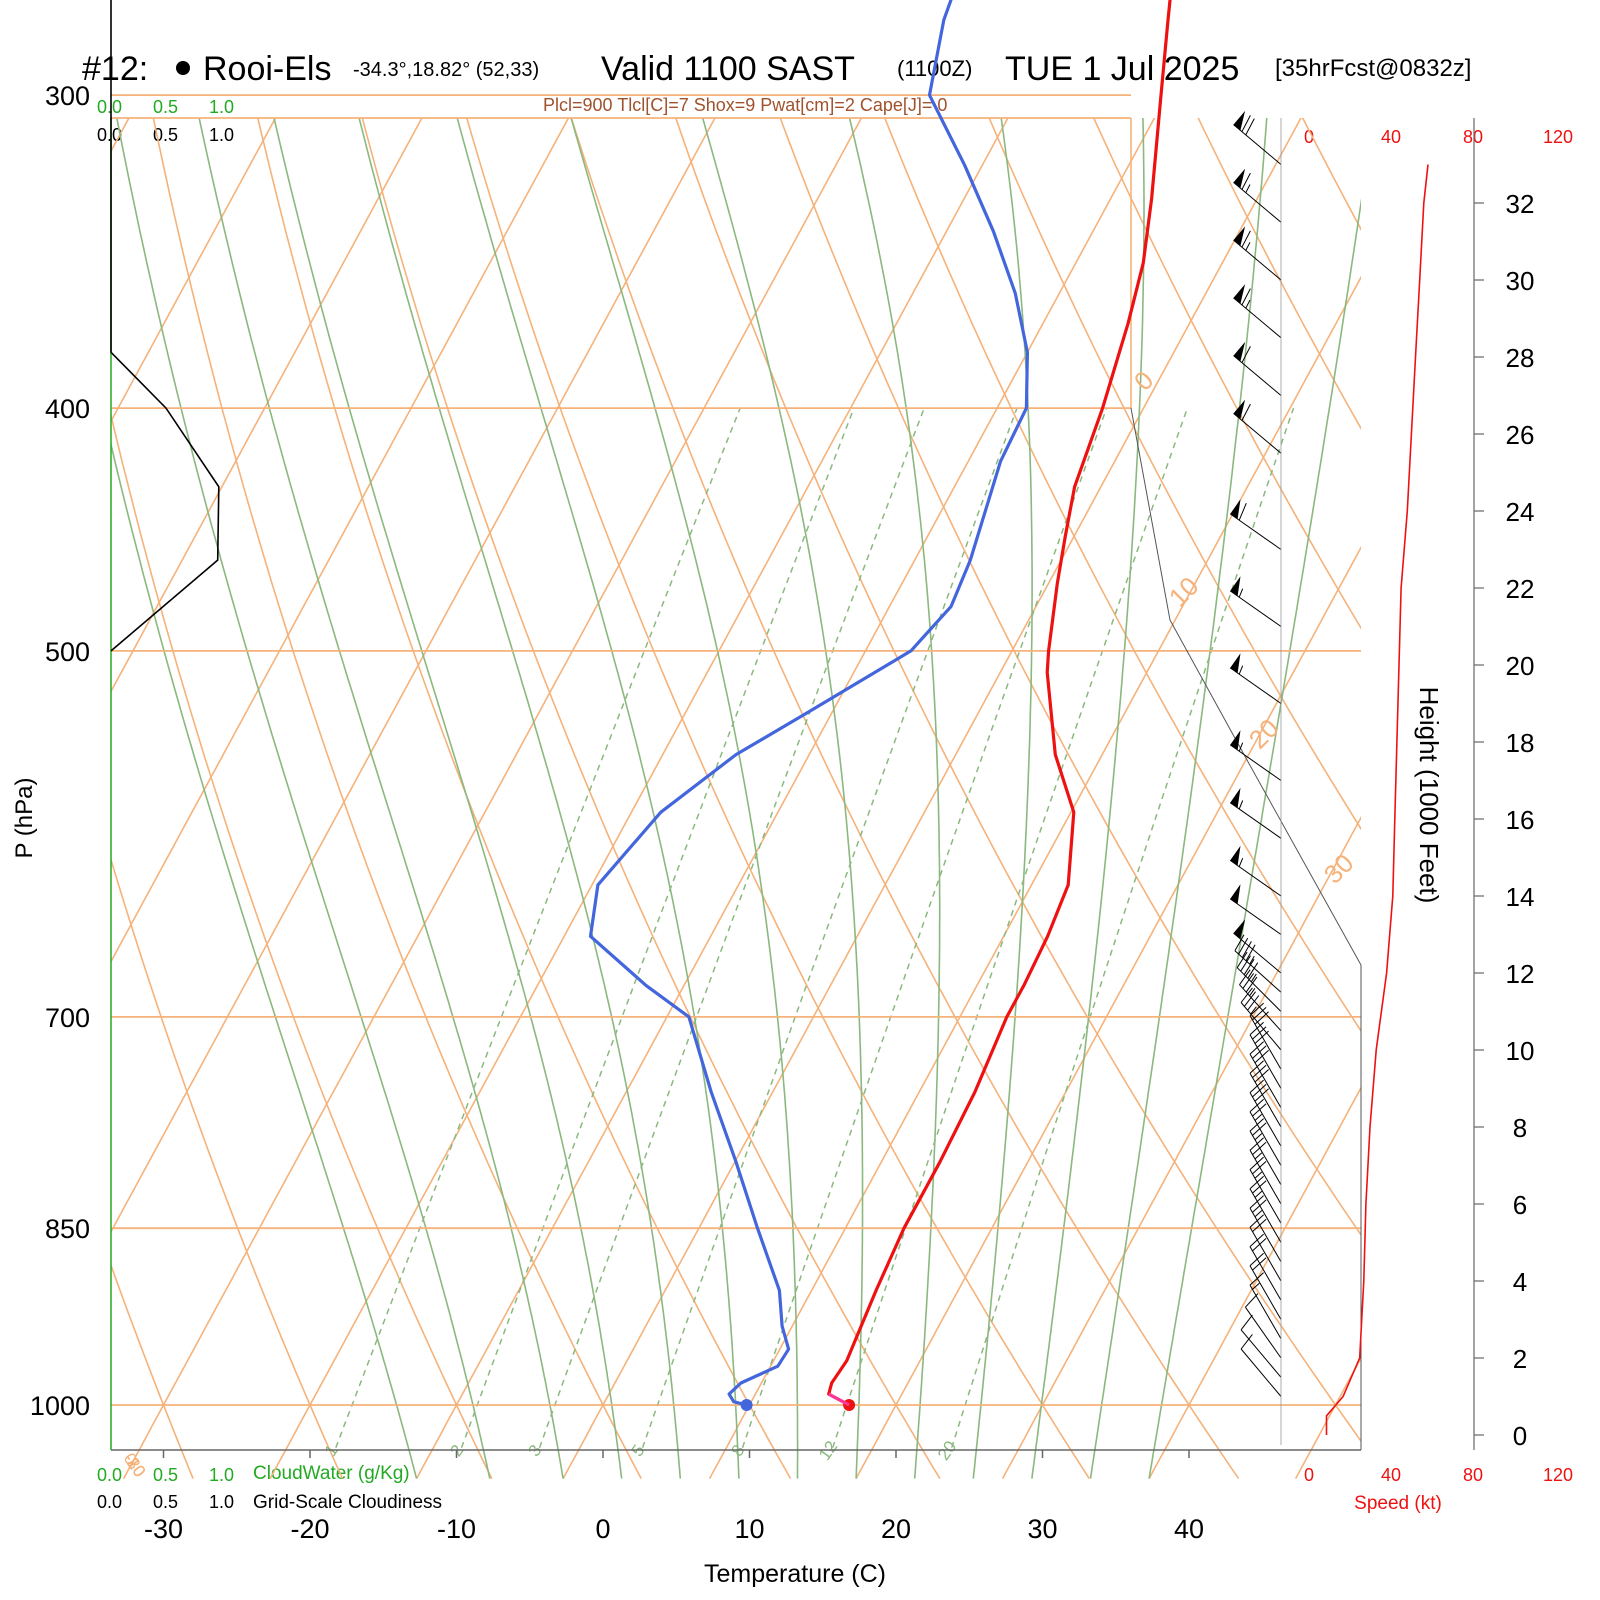 This screenshot has height=1600, width=1600. What do you see at coordinates (1520, 358) in the screenshot?
I see `height-tick-label: 28` at bounding box center [1520, 358].